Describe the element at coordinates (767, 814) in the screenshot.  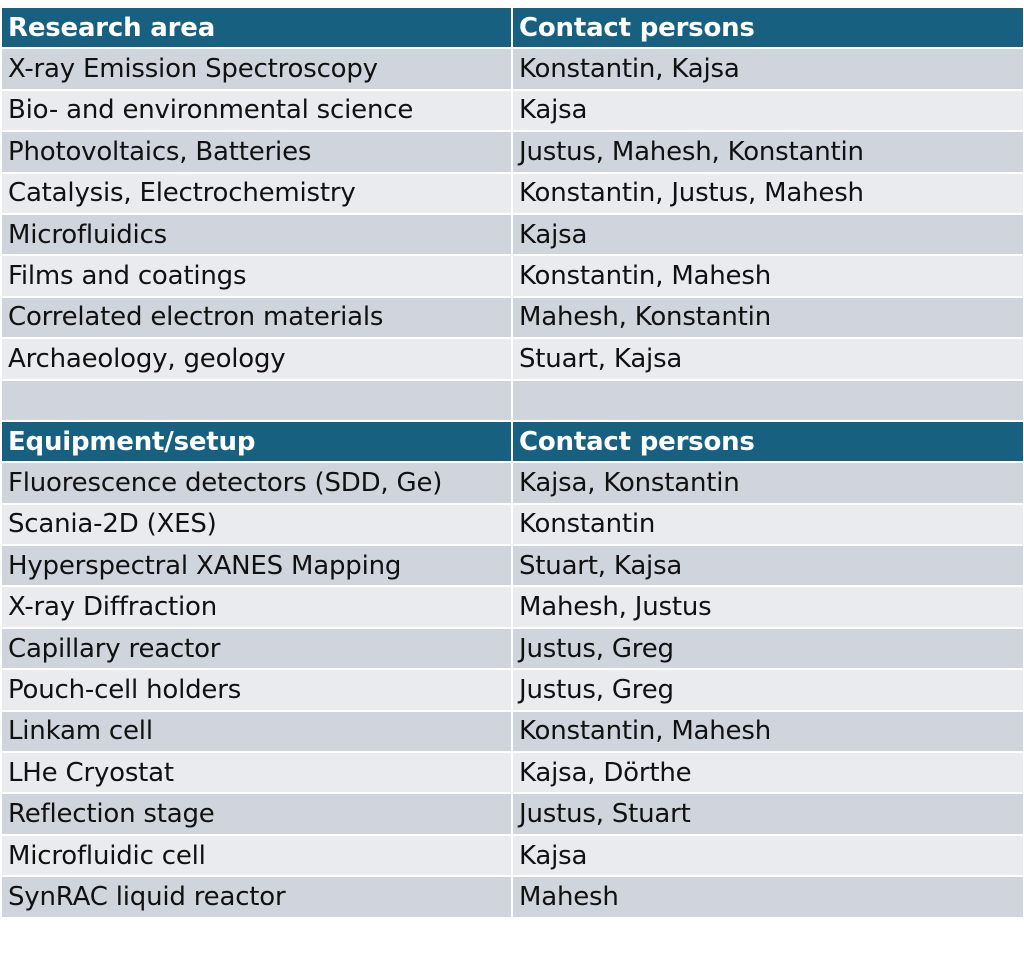
I see `contact-persons-cell: Justus, Stuart` at that location.